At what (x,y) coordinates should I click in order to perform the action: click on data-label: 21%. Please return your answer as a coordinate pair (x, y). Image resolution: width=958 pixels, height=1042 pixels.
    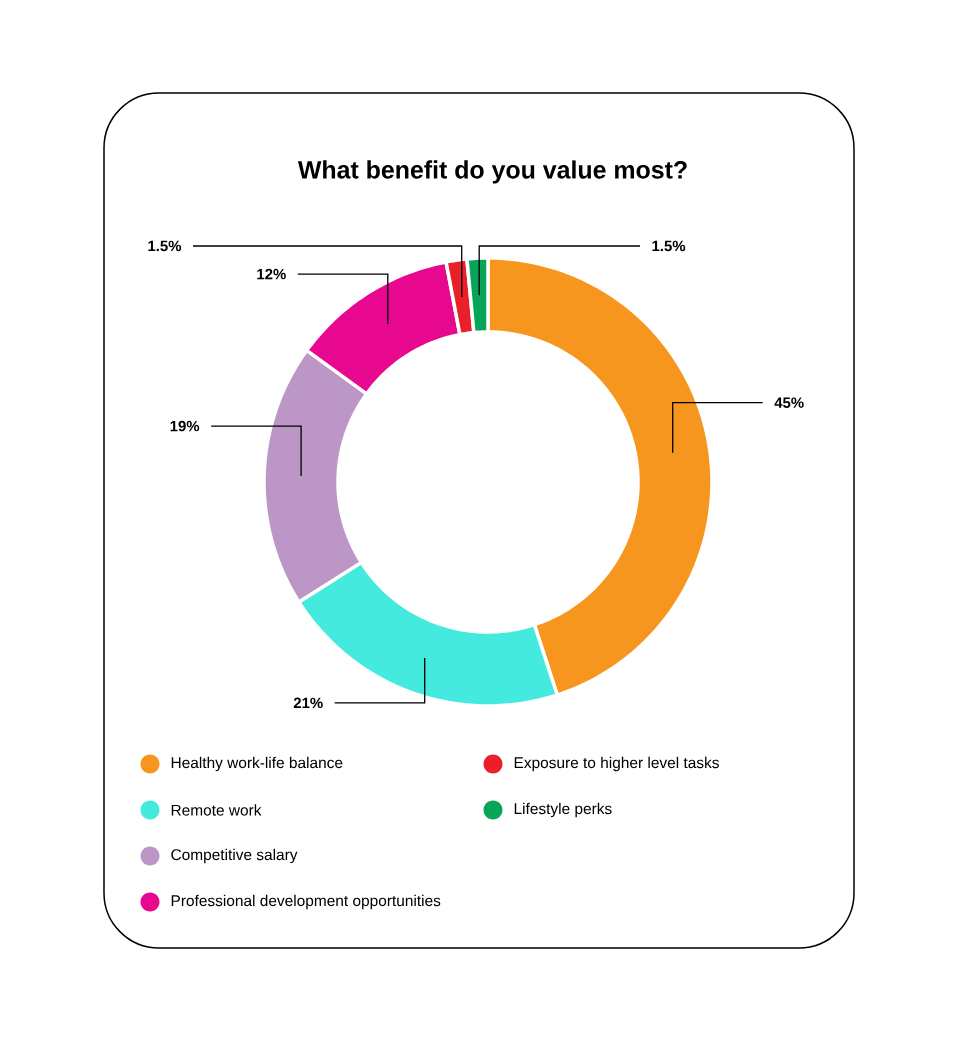
    Looking at the image, I should click on (308, 703).